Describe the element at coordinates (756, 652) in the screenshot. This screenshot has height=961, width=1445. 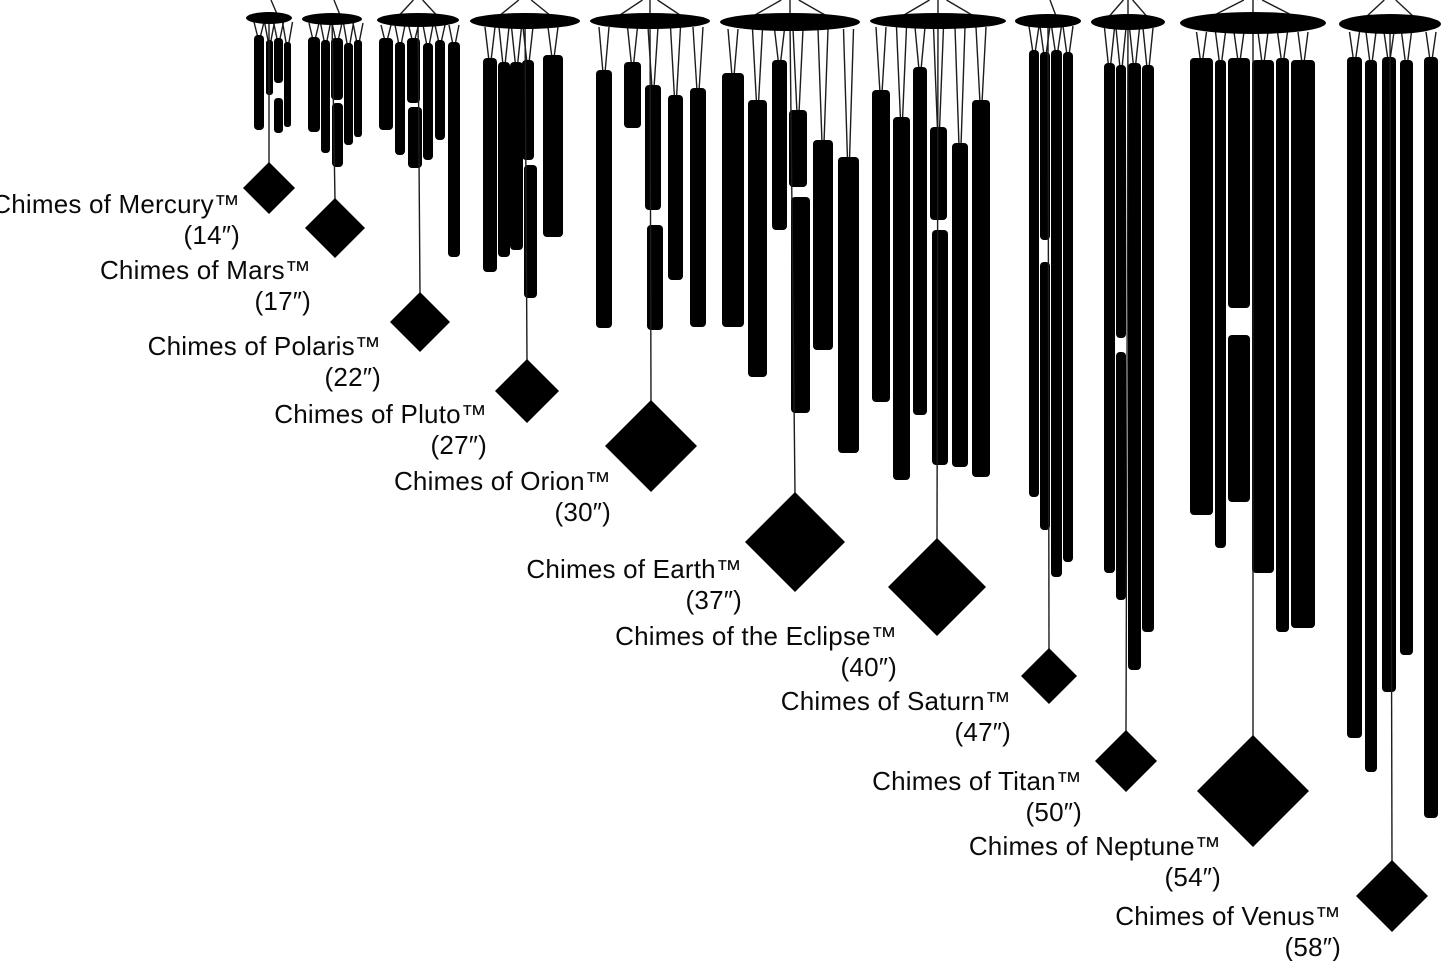
I see `chime-label-eclipse: Chimes of the Eclipse™ (40″)` at that location.